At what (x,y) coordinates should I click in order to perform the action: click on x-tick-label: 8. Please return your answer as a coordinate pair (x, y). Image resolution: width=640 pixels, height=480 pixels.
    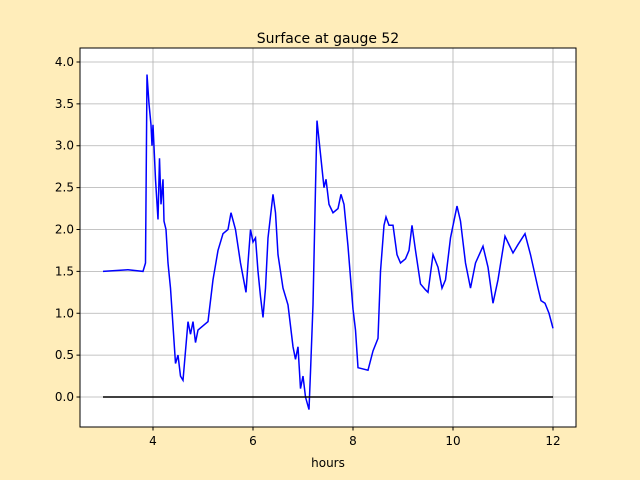
    Looking at the image, I should click on (353, 441).